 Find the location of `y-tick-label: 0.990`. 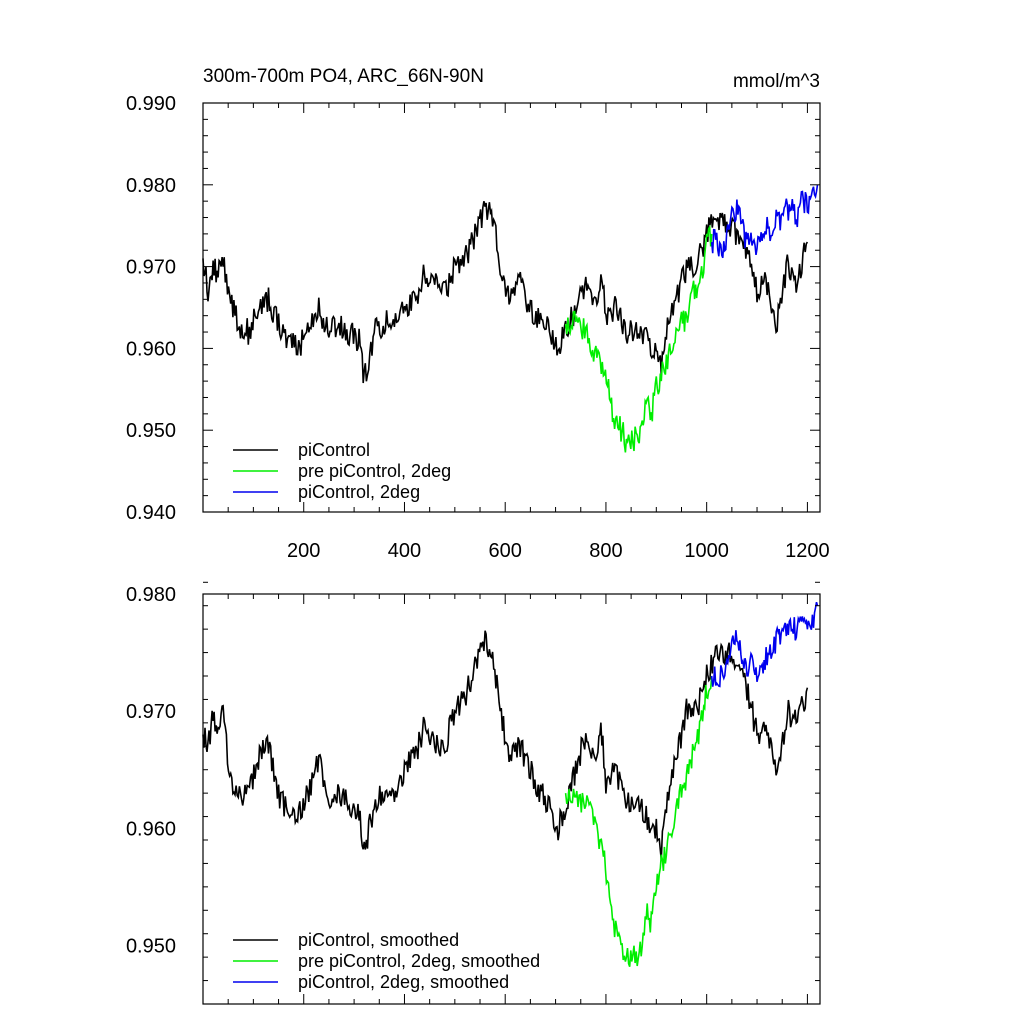

y-tick-label: 0.990 is located at coordinates (151, 104).